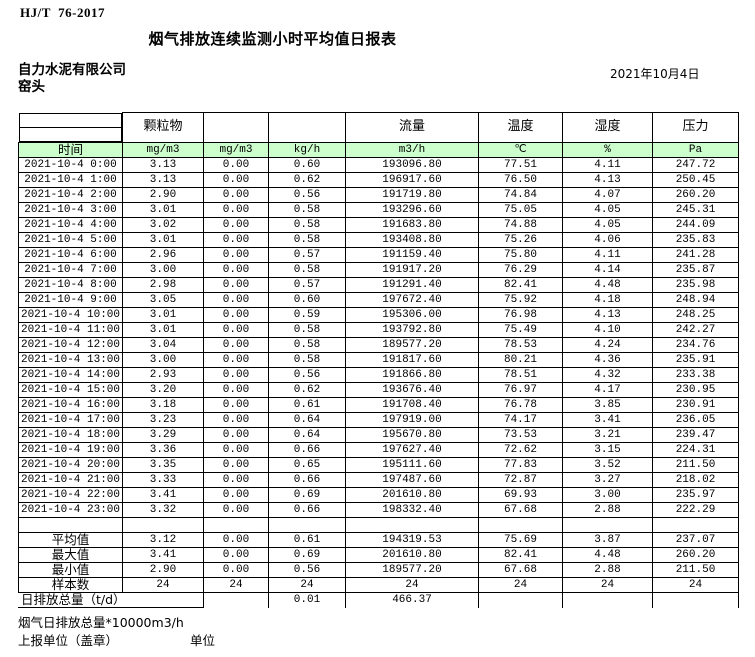 This screenshot has height=657, width=755. What do you see at coordinates (607, 194) in the screenshot?
I see `cell-value: 4.07` at bounding box center [607, 194].